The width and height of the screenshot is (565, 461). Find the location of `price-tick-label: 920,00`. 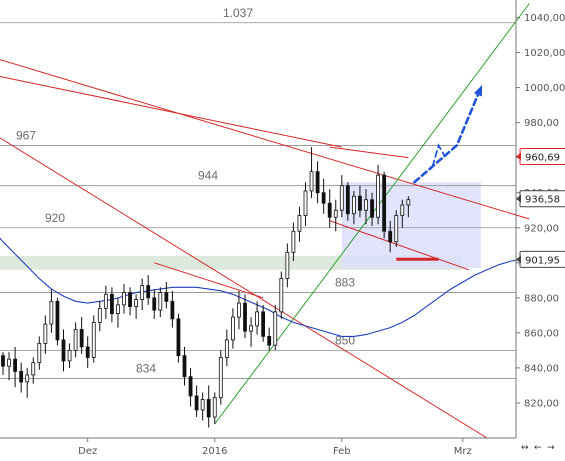

price-tick-label: 920,00 is located at coordinates (541, 228).